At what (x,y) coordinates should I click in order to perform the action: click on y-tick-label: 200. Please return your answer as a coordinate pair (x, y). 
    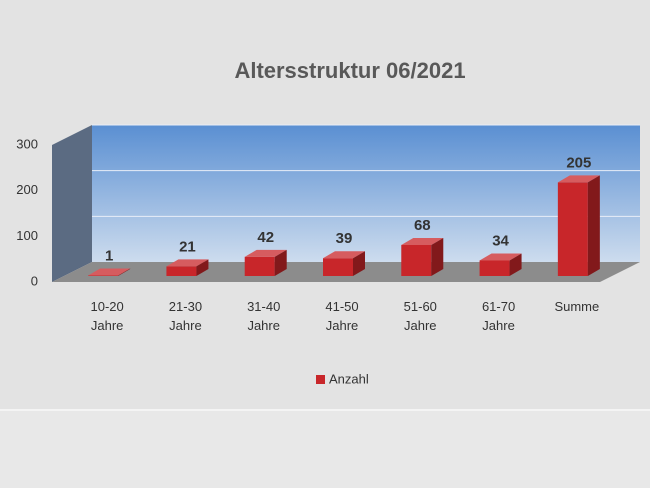
    Looking at the image, I should click on (27, 189).